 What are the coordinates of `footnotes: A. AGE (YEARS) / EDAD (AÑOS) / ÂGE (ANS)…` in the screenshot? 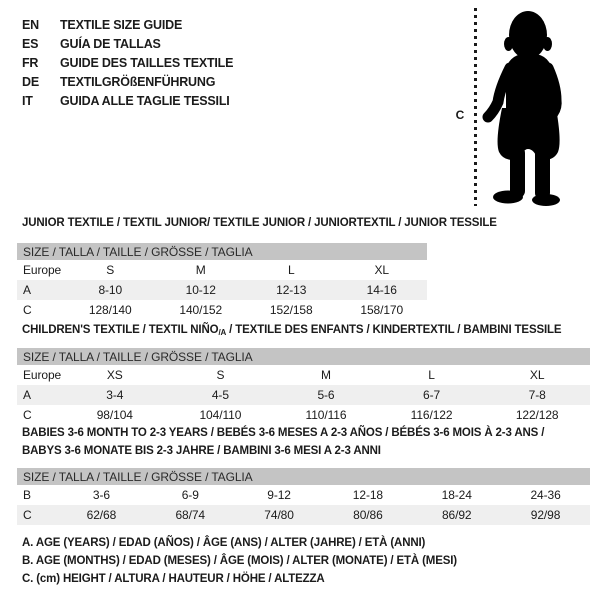 It's located at (239, 564).